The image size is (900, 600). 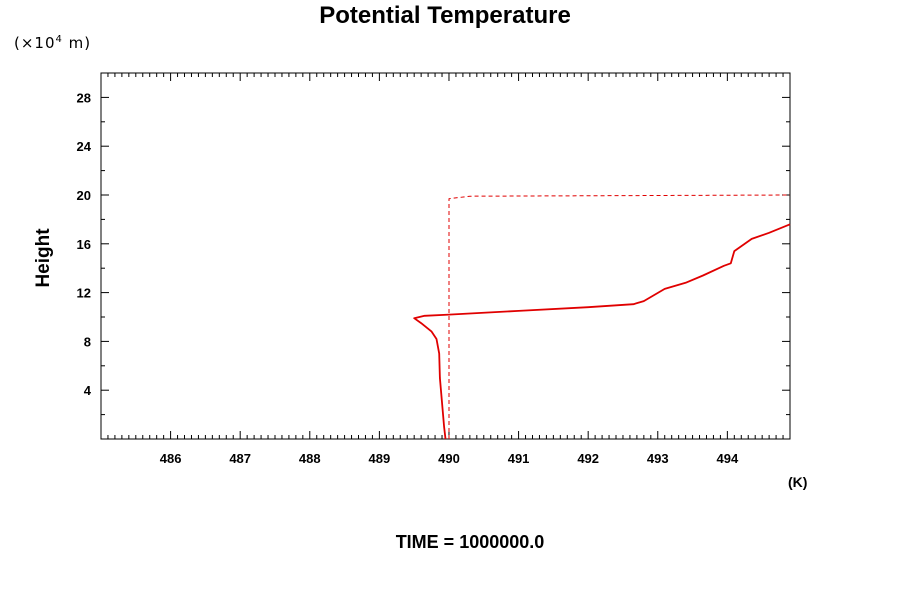 I want to click on y-tick-label: 8, so click(x=87, y=341).